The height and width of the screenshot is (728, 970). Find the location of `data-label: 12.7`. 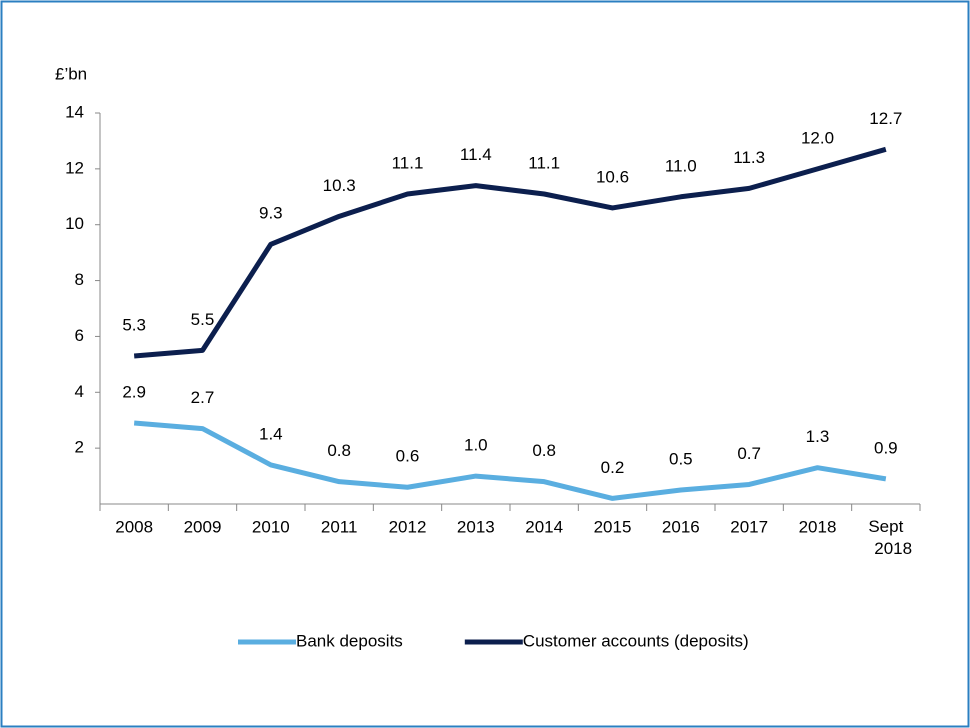

data-label: 12.7 is located at coordinates (885, 118).